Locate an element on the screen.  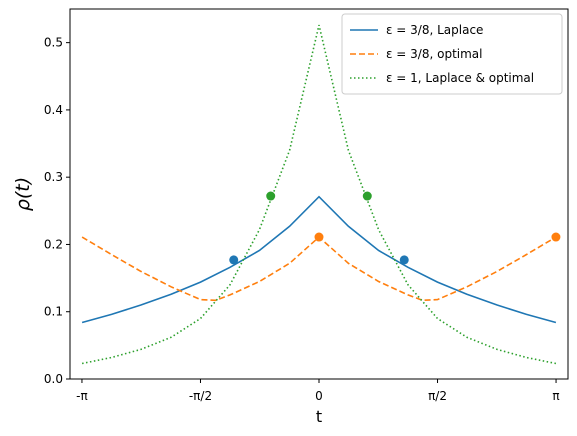
legend-label-2: ε = 1, Laplace & optimal is located at coordinates (460, 78).